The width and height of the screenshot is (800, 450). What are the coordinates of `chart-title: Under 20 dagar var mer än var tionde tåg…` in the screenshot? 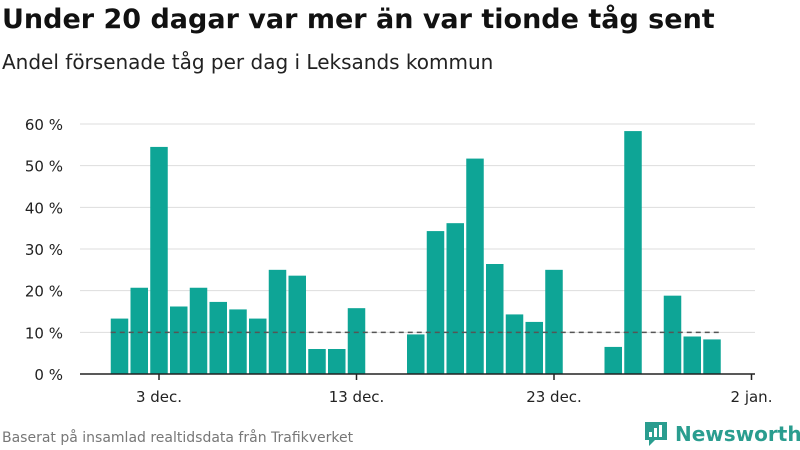 It's located at (358, 19).